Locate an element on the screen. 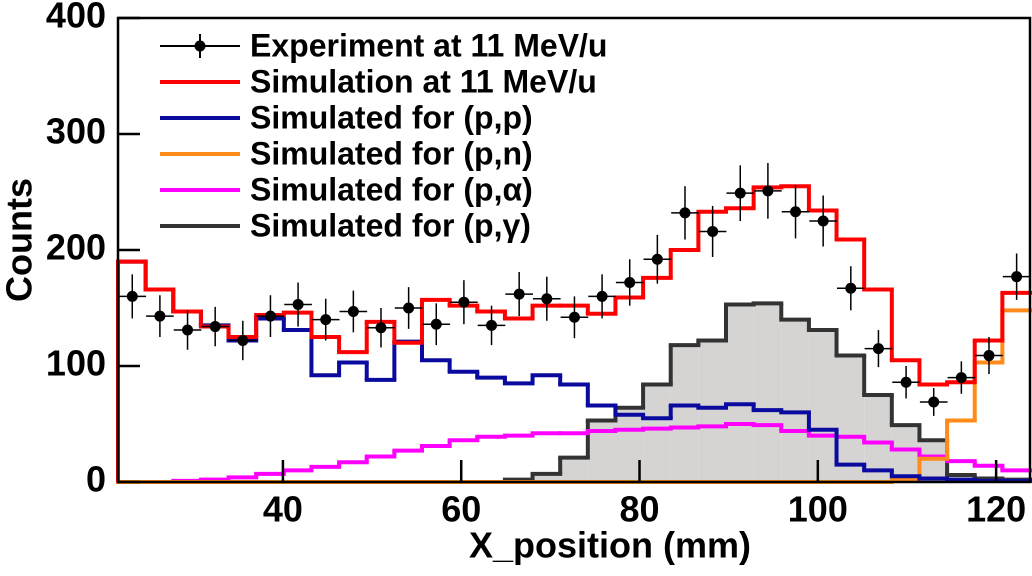 This screenshot has width=1032, height=576. x-tick-label: 120 is located at coordinates (996, 509).